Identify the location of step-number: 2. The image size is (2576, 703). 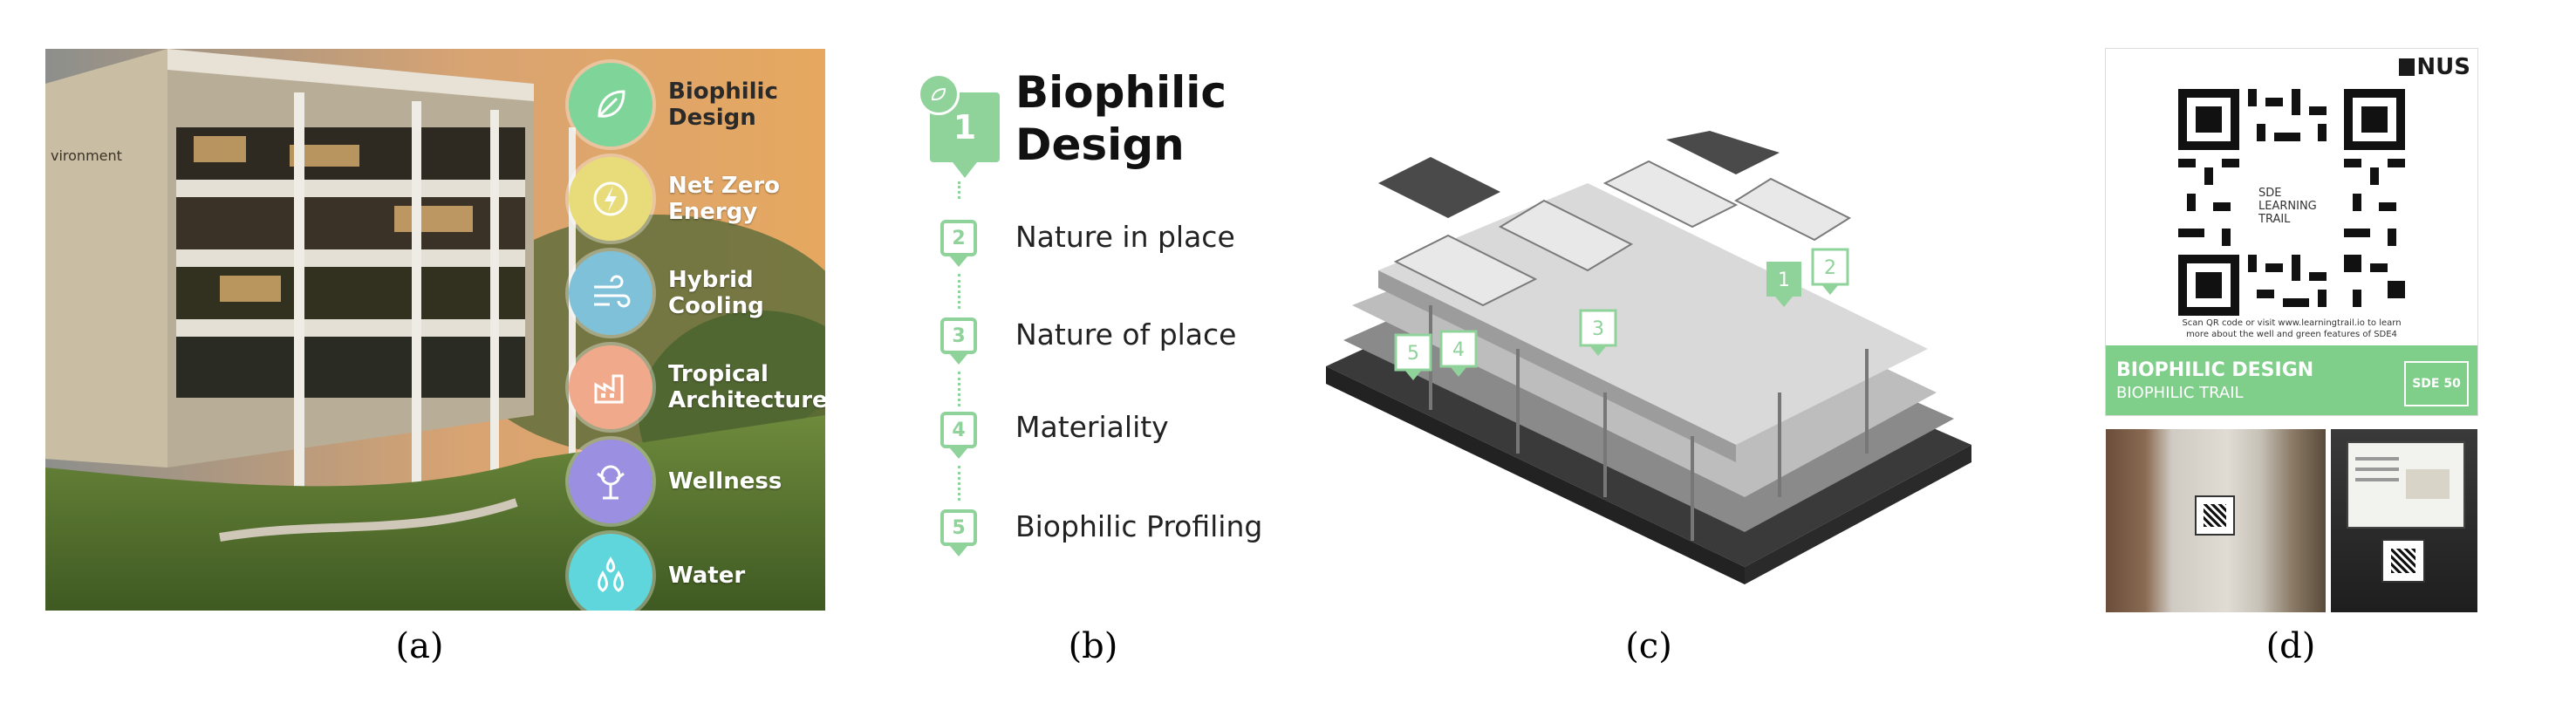
(958, 238).